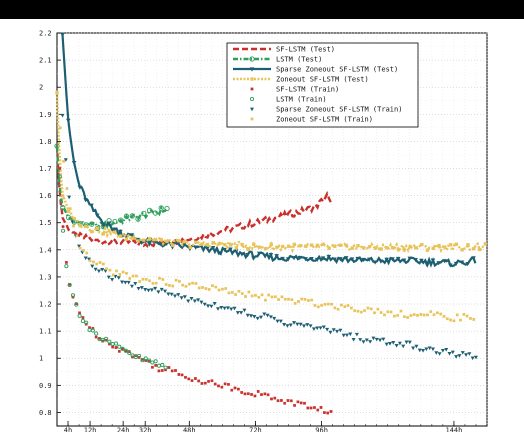 The height and width of the screenshot is (432, 524). I want to click on y-tick-label: 1.5, so click(45, 223).